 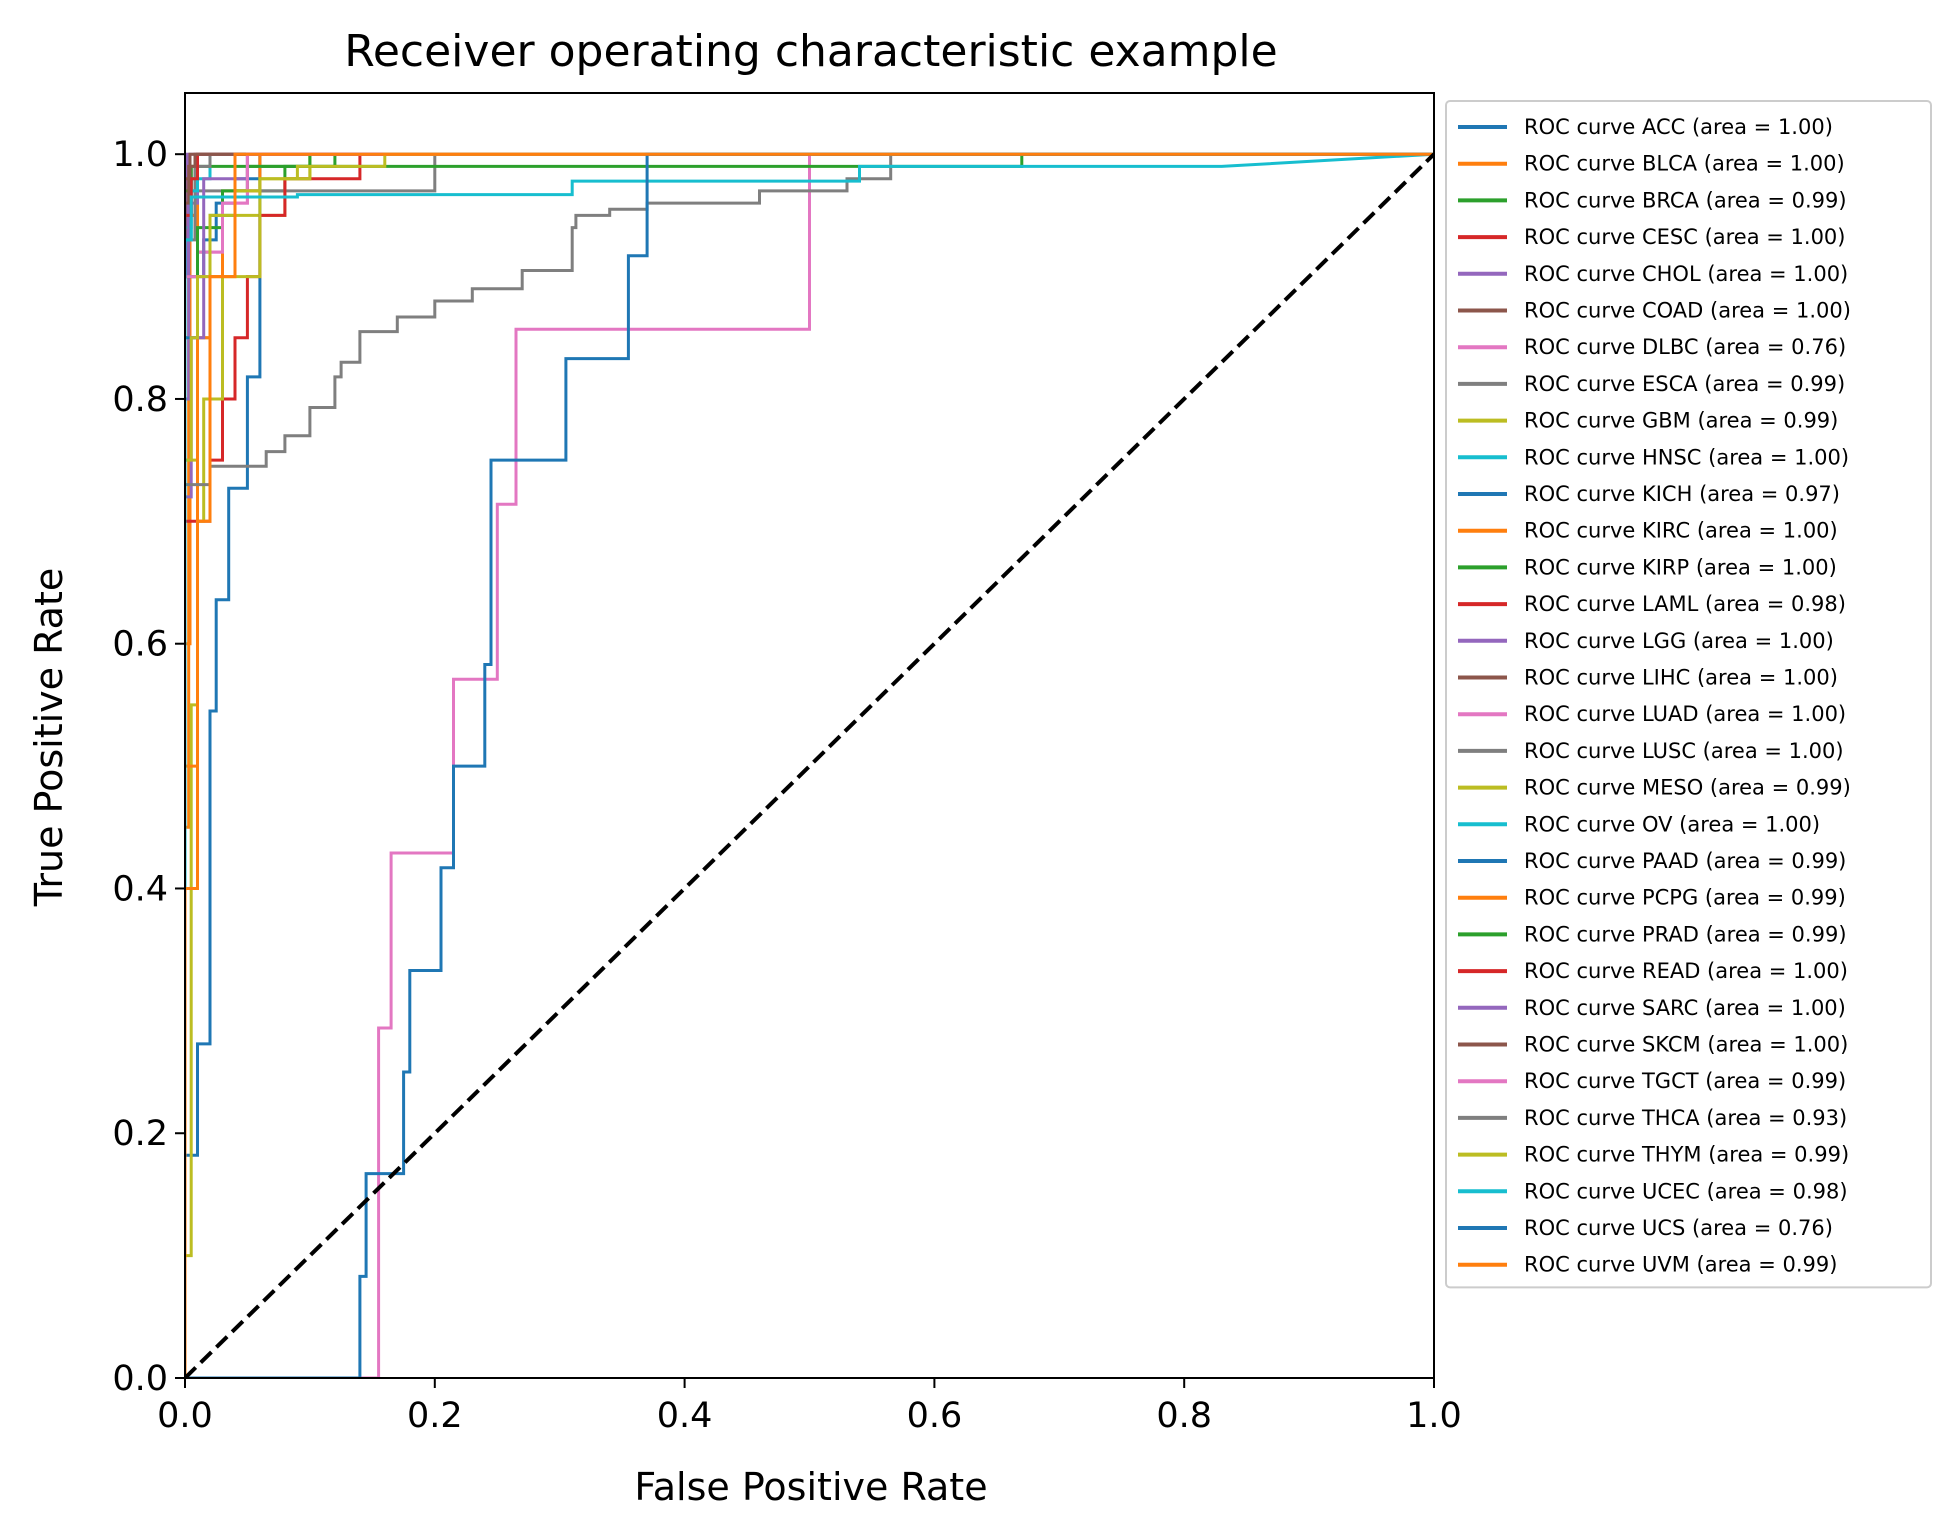 What do you see at coordinates (1685, 1081) in the screenshot?
I see `legend-label: ROC curve TGCT (area = 0.99)` at bounding box center [1685, 1081].